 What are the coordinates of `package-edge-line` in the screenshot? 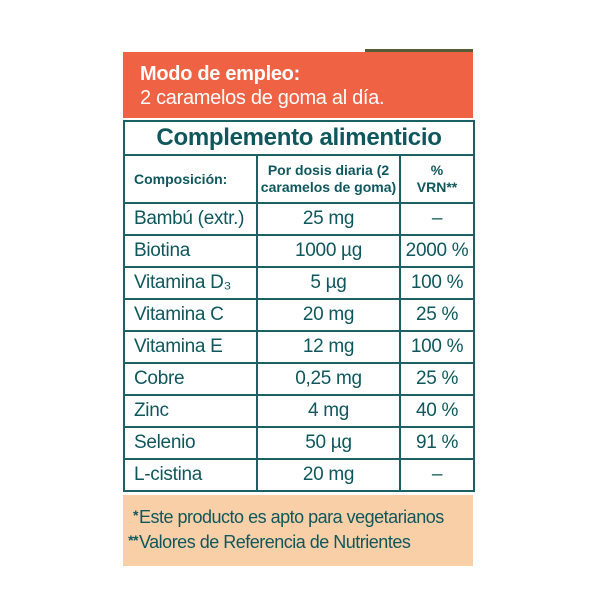 It's located at (419, 50).